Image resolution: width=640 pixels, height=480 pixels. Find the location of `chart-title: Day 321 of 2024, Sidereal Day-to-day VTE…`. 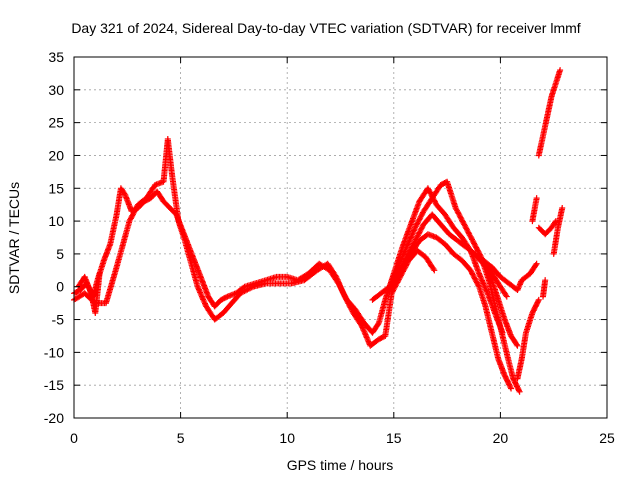

chart-title: Day 321 of 2024, Sidereal Day-to-day VTE… is located at coordinates (325, 28).